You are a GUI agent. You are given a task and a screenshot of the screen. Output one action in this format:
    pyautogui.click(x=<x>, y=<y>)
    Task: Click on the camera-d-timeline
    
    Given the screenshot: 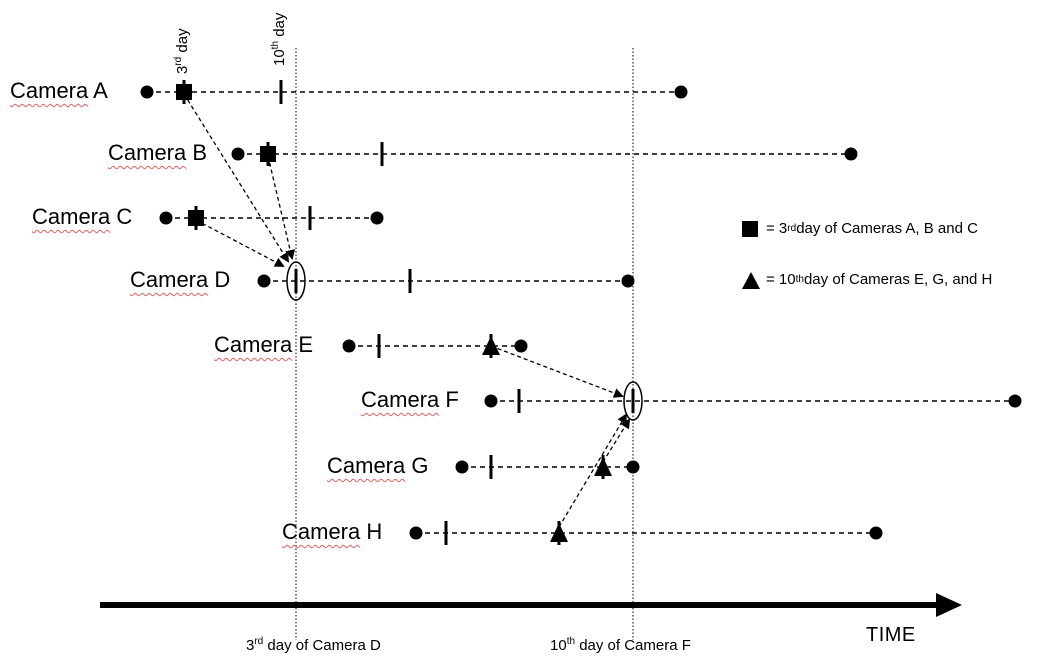 What is the action you would take?
    pyautogui.click(x=446, y=281)
    